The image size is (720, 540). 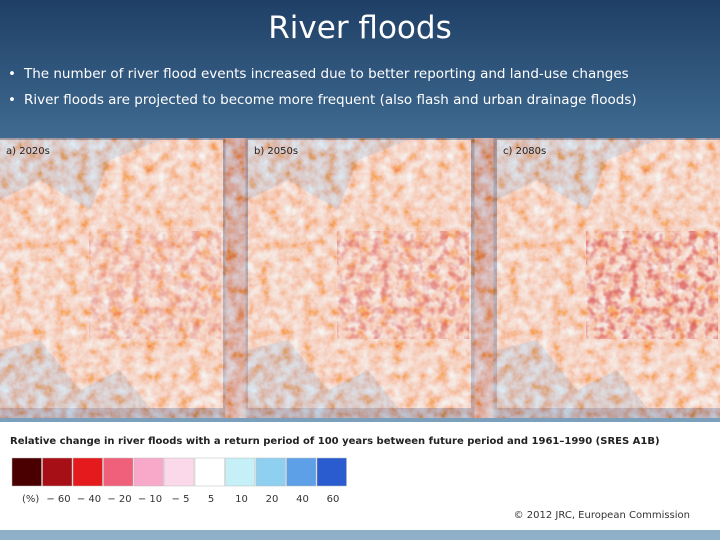 What do you see at coordinates (181, 499) in the screenshot?
I see `legend-label: − 5` at bounding box center [181, 499].